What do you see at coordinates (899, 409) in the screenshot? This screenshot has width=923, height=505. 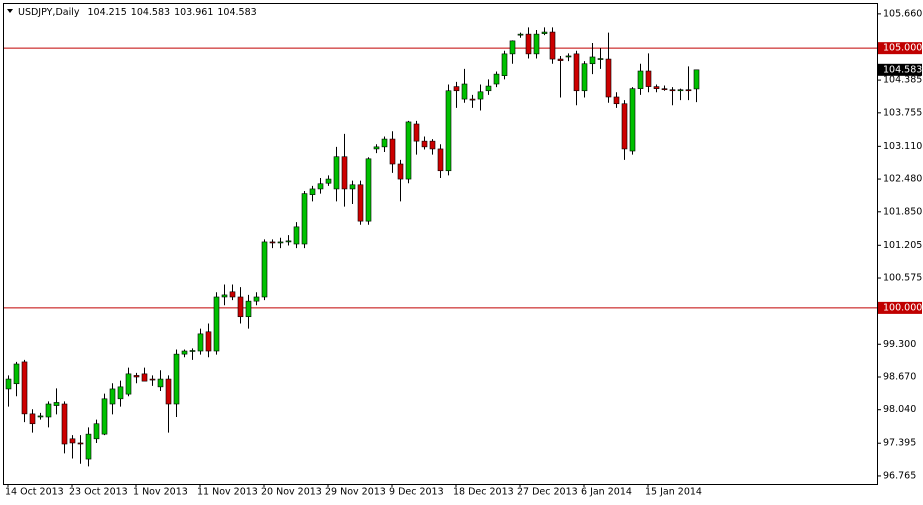 I see `y-tick-label: 98.040` at bounding box center [899, 409].